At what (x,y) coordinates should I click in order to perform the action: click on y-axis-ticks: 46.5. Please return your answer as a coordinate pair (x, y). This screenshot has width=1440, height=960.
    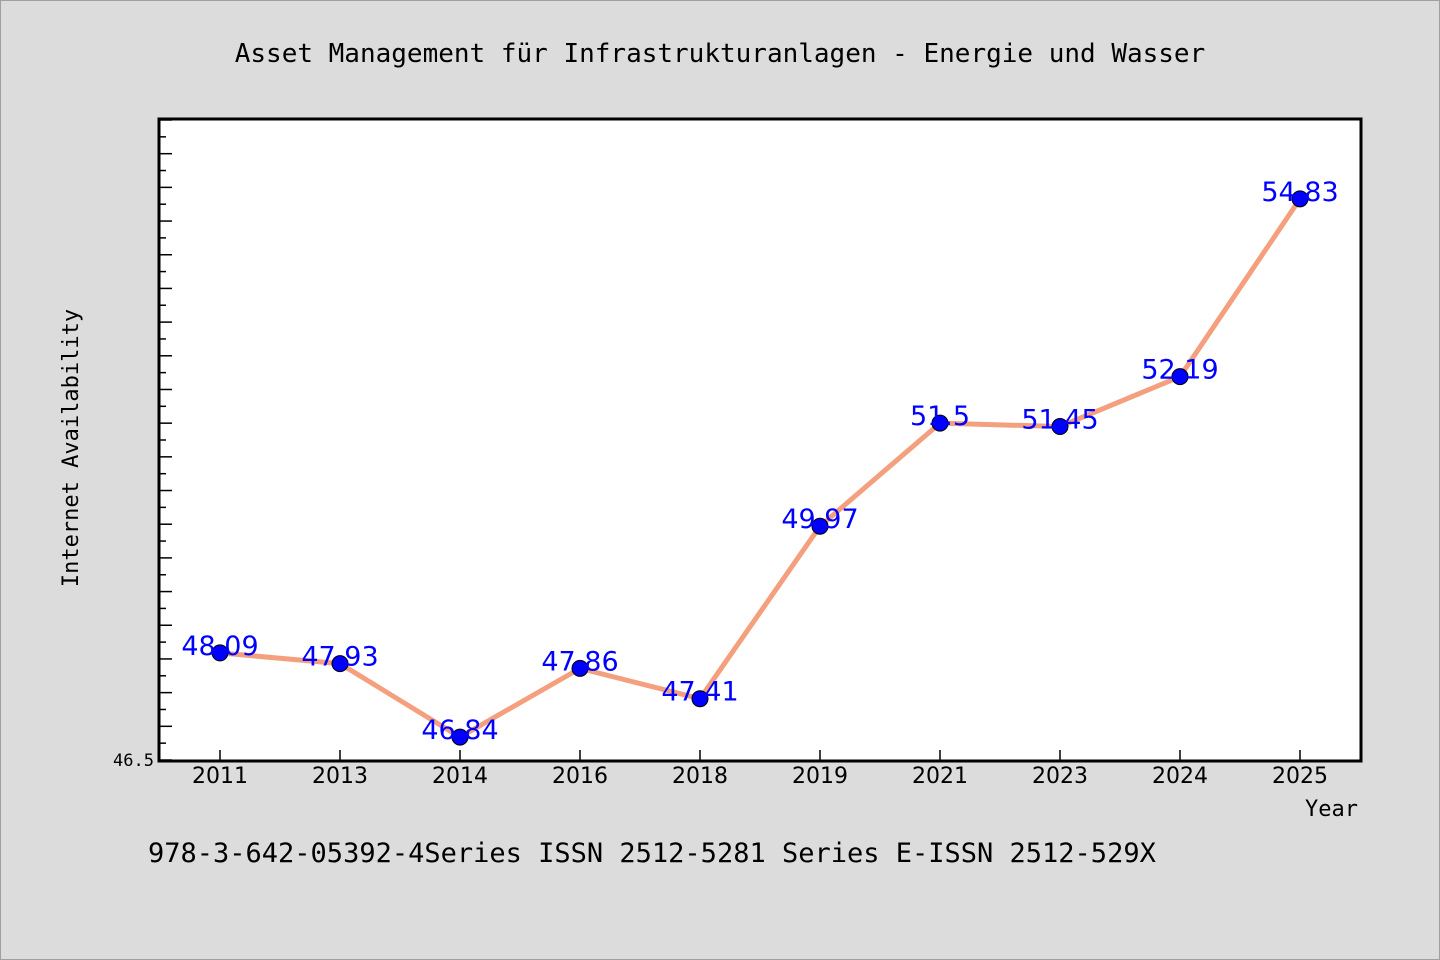
    Looking at the image, I should click on (142, 445).